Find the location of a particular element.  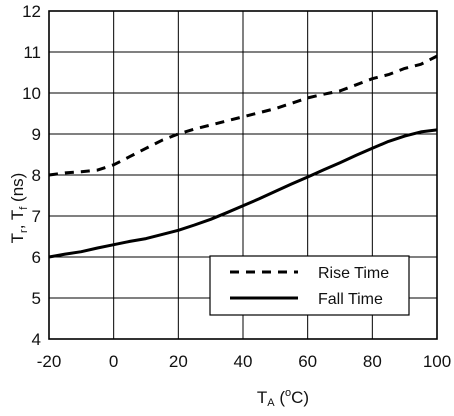

y-tick-label: 5 is located at coordinates (36, 298).